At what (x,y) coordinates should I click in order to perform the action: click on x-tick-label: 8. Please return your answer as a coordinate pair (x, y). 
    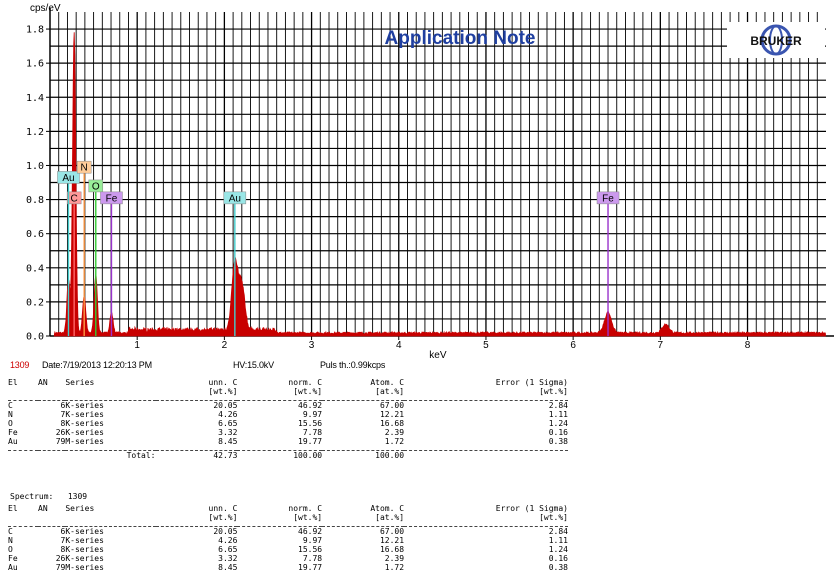
    Looking at the image, I should click on (748, 345).